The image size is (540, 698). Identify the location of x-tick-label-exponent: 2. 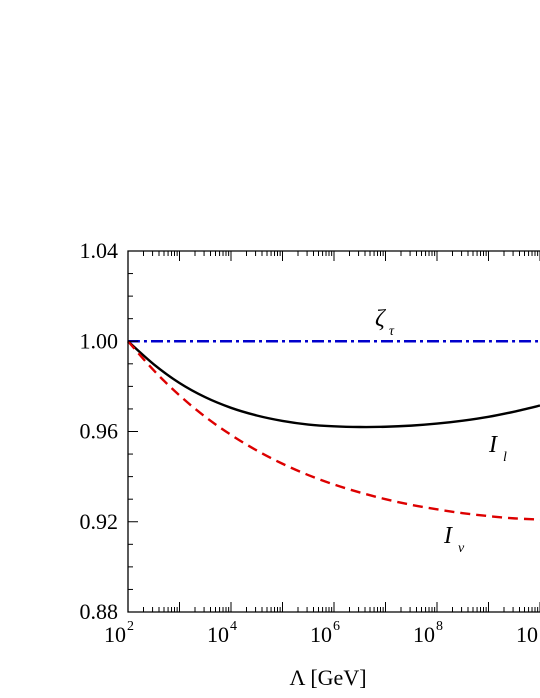
(130, 626).